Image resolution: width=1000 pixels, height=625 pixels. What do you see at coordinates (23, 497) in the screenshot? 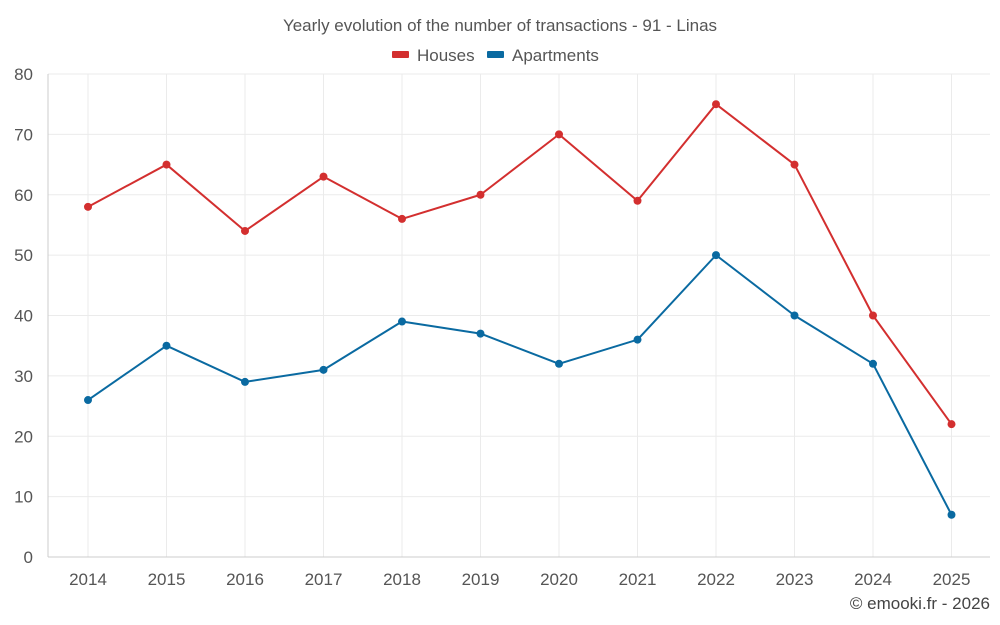
I see `y-tick-label: 10` at bounding box center [23, 497].